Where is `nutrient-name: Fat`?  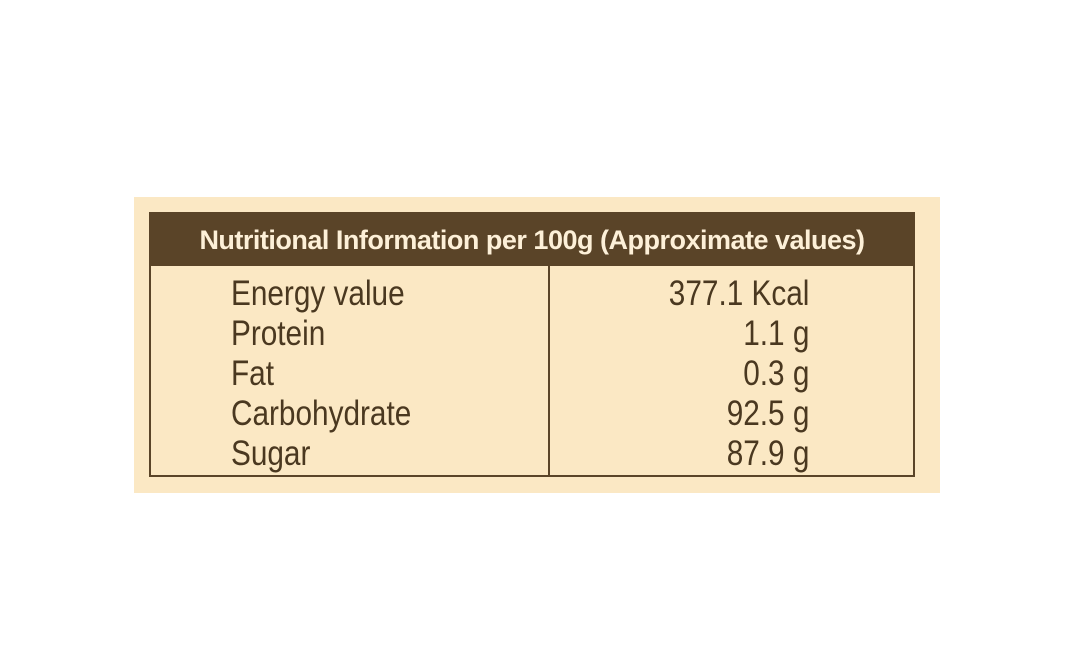 nutrient-name: Fat is located at coordinates (252, 373).